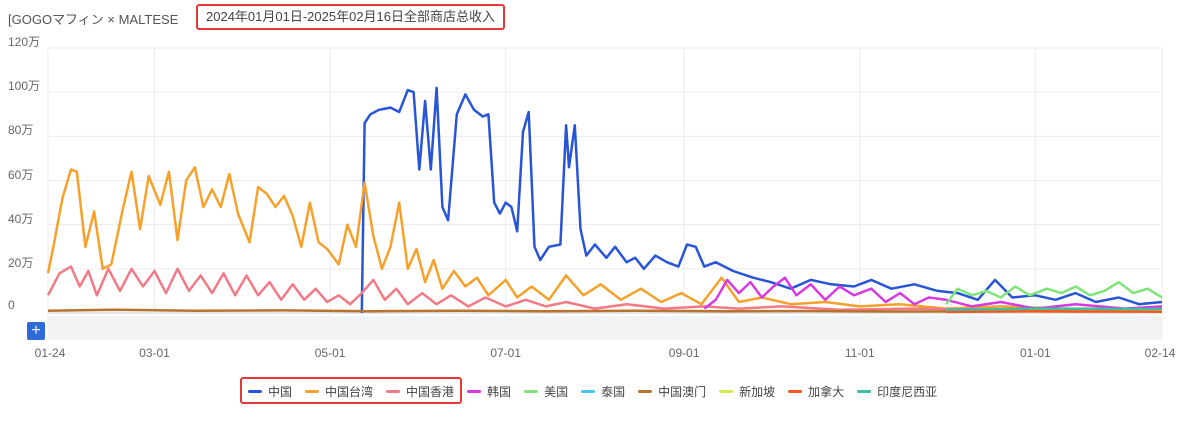 Image resolution: width=1184 pixels, height=423 pixels. I want to click on legend-item: 加拿大, so click(816, 391).